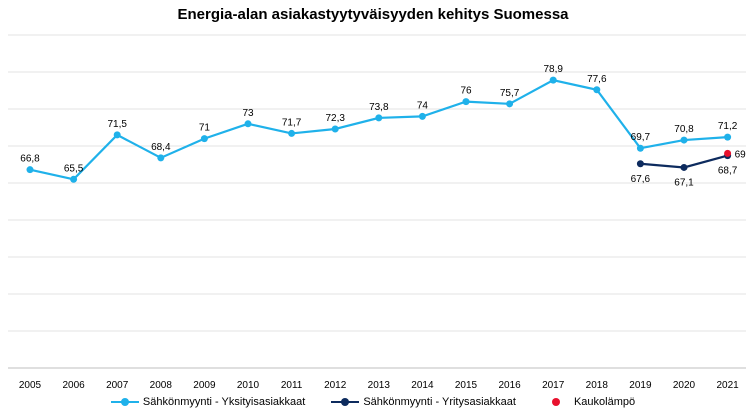 This screenshot has width=746, height=419. What do you see at coordinates (423, 105) in the screenshot?
I see `data-label: 74` at bounding box center [423, 105].